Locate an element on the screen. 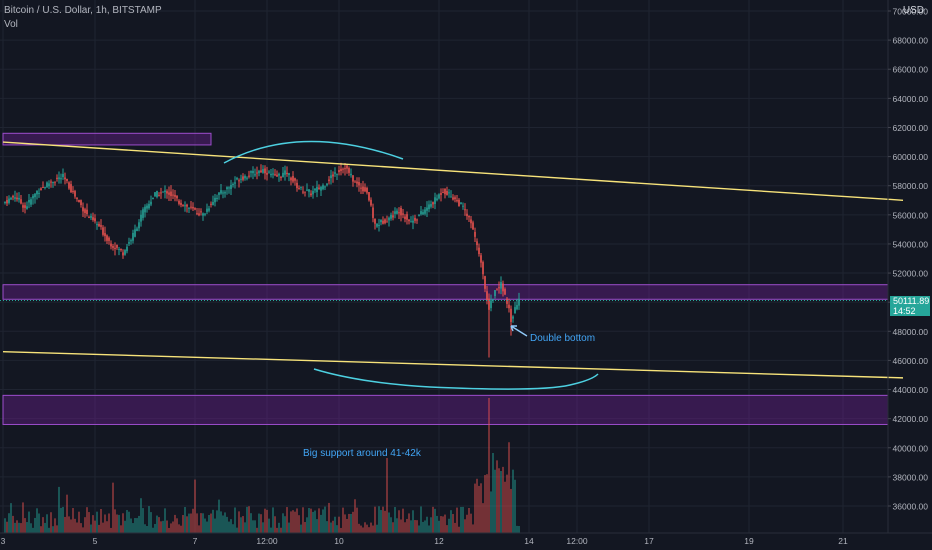 The width and height of the screenshot is (932, 550). time-tick-label: 3 is located at coordinates (3, 541).